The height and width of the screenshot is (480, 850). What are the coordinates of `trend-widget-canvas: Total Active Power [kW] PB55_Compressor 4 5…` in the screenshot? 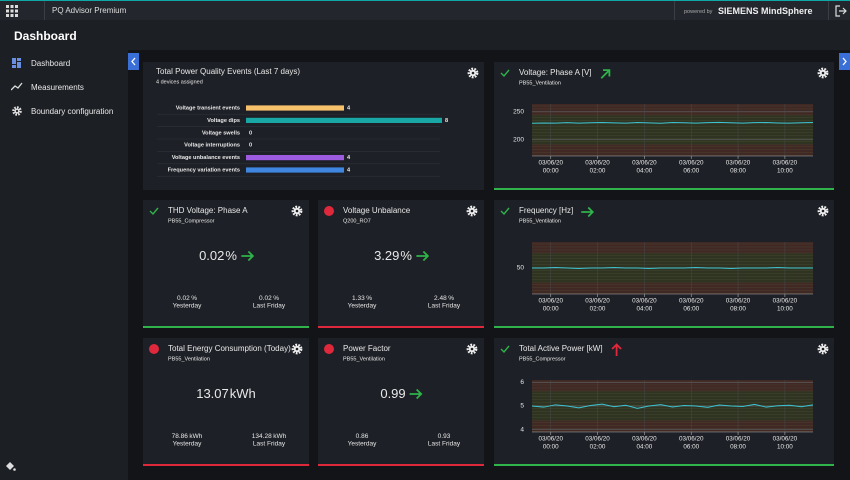 It's located at (664, 404).